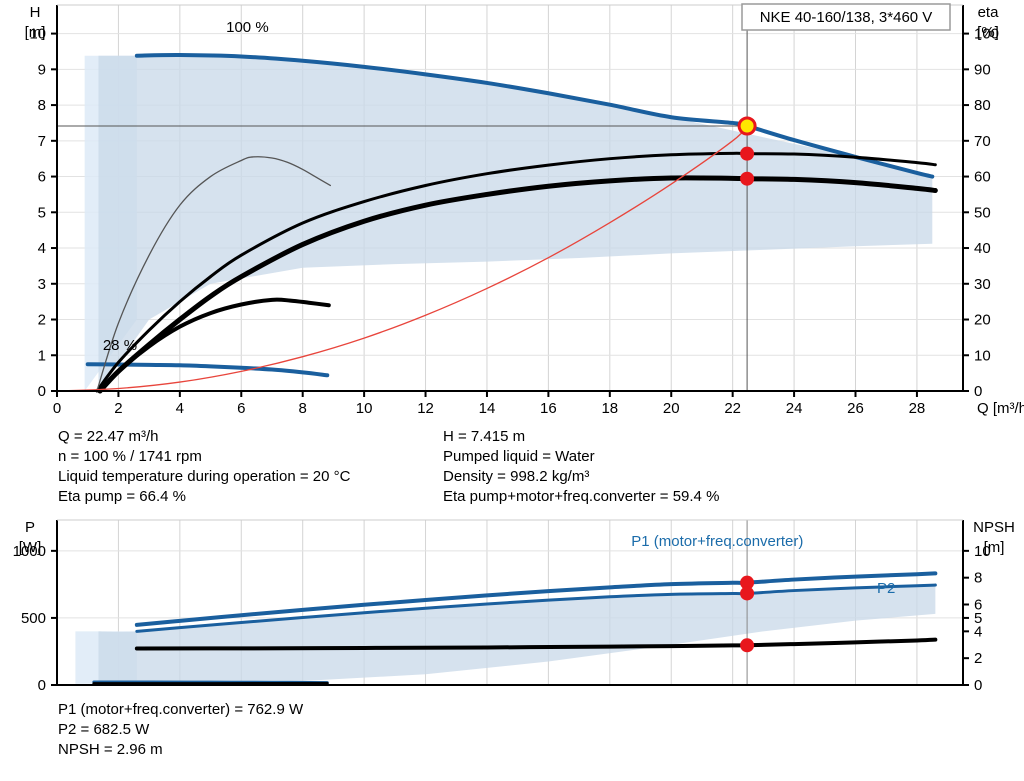 The width and height of the screenshot is (1024, 781). What do you see at coordinates (42, 355) in the screenshot?
I see `tick-label-left: 1` at bounding box center [42, 355].